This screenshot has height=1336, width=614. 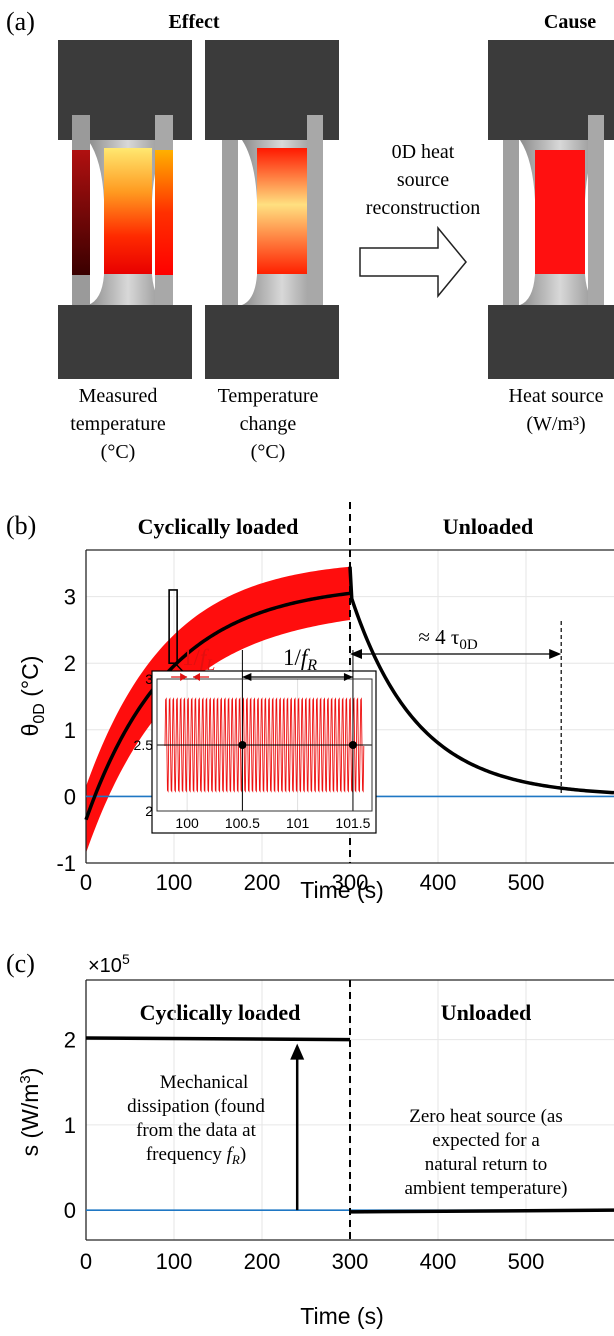 What do you see at coordinates (297, 1051) in the screenshot?
I see `dissipation-arrow-head` at bounding box center [297, 1051].